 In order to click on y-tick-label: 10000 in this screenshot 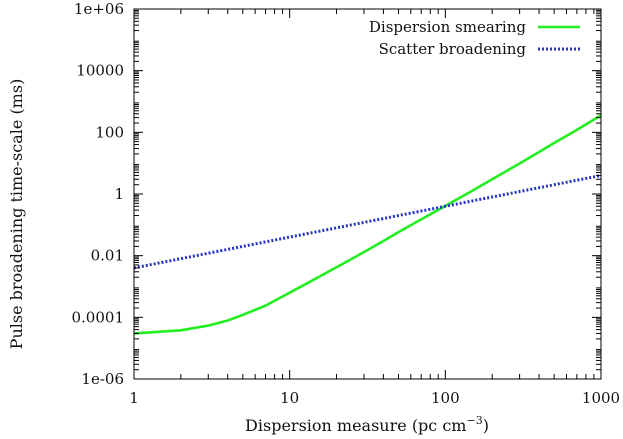, I will do `click(100, 71)`.